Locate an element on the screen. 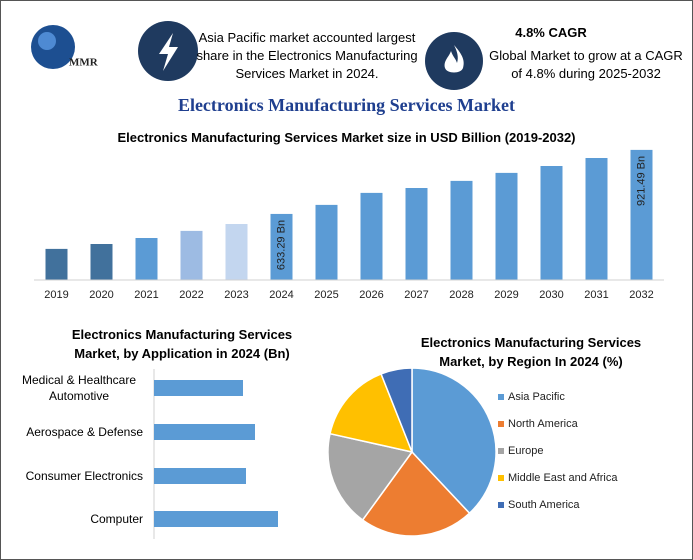 The width and height of the screenshot is (693, 560). x-tick-label: 2028 is located at coordinates (461, 295).